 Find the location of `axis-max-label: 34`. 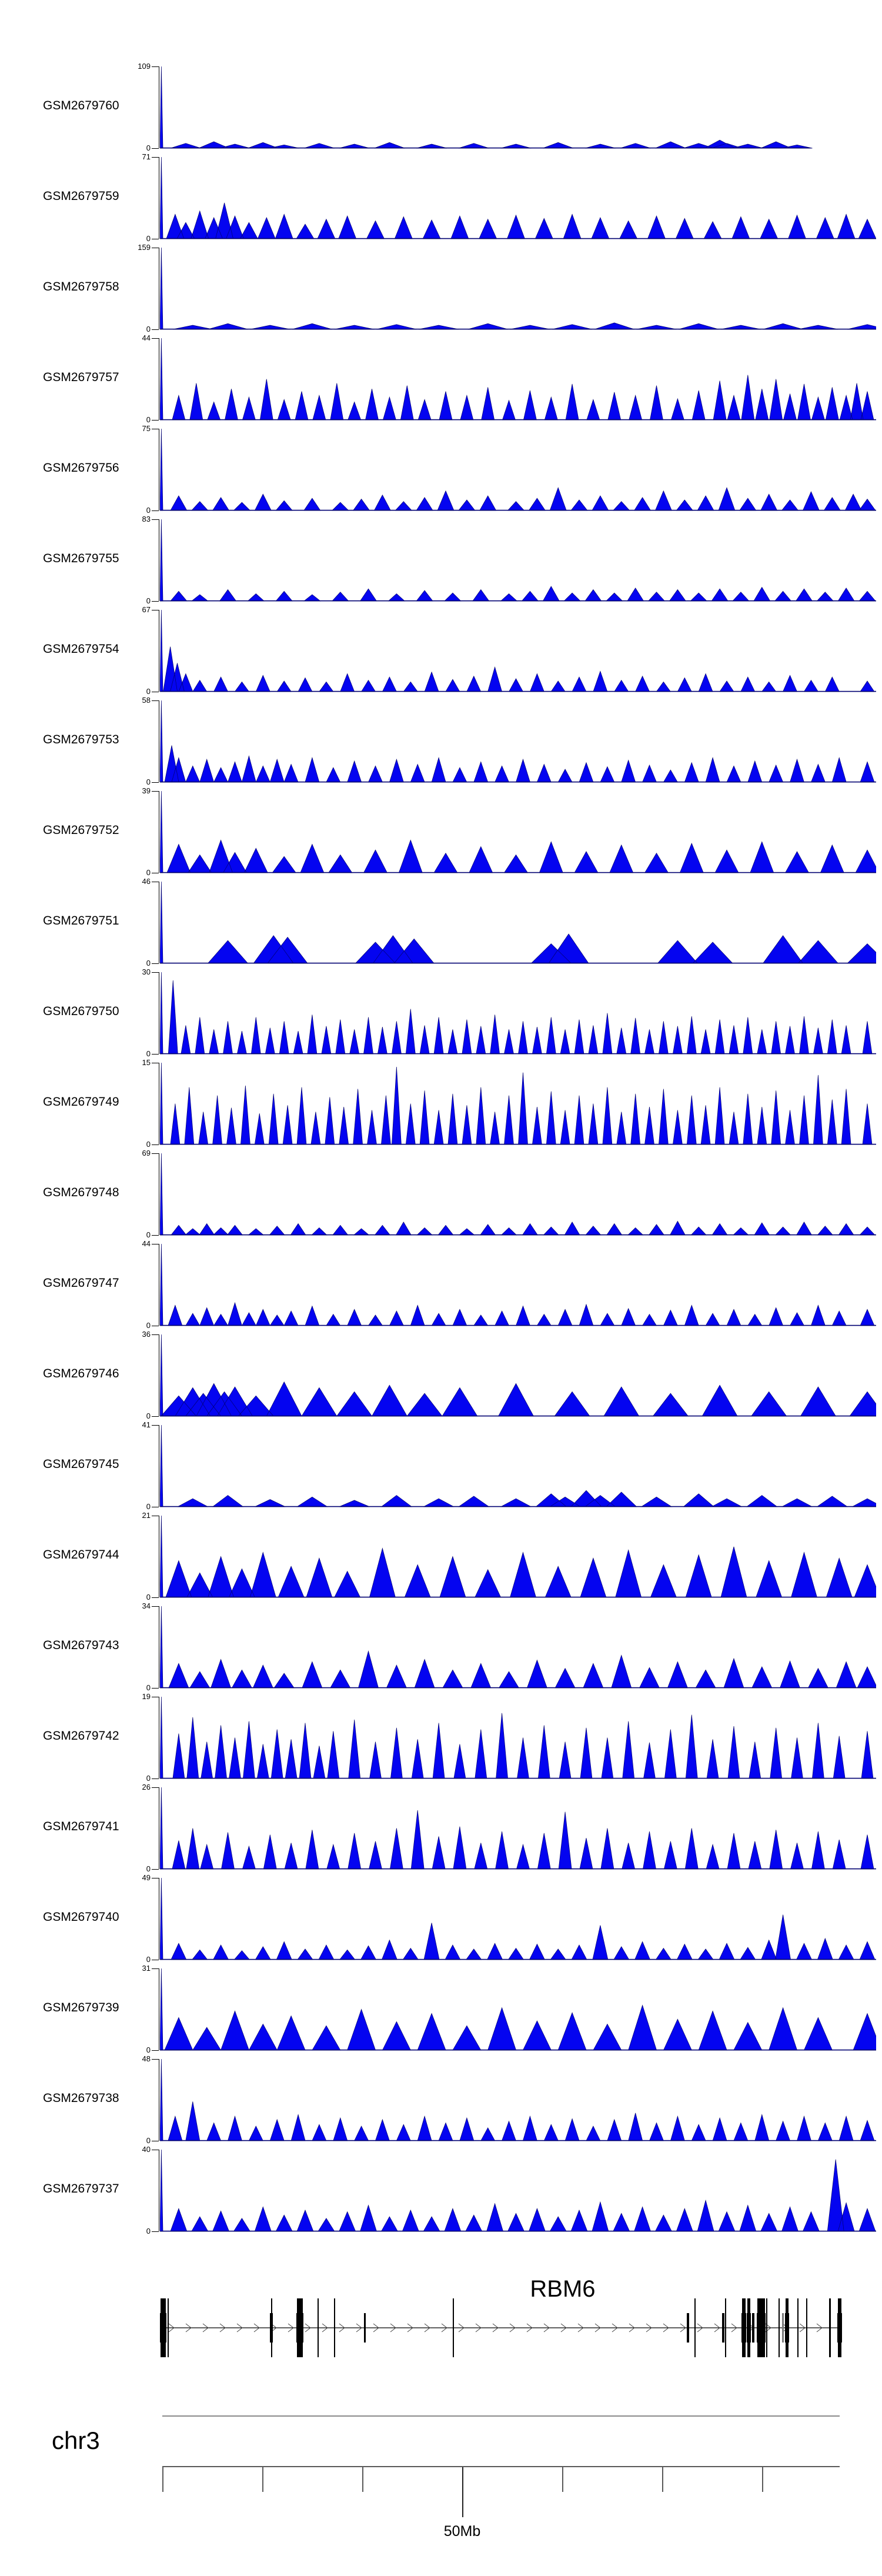

axis-max-label: 34 is located at coordinates (146, 1605).